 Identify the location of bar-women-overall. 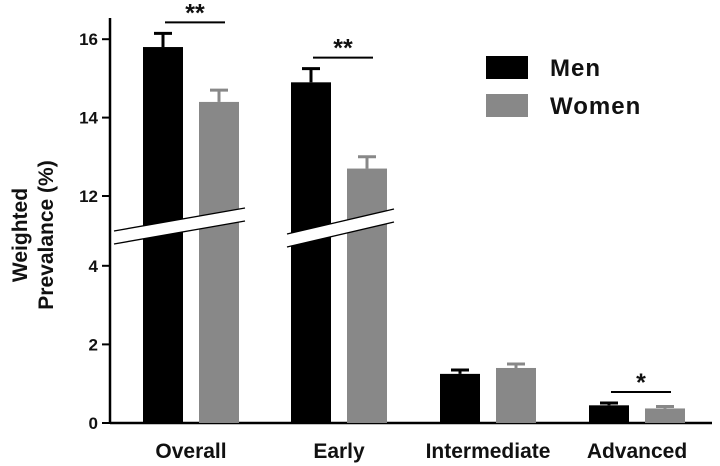
(219, 262).